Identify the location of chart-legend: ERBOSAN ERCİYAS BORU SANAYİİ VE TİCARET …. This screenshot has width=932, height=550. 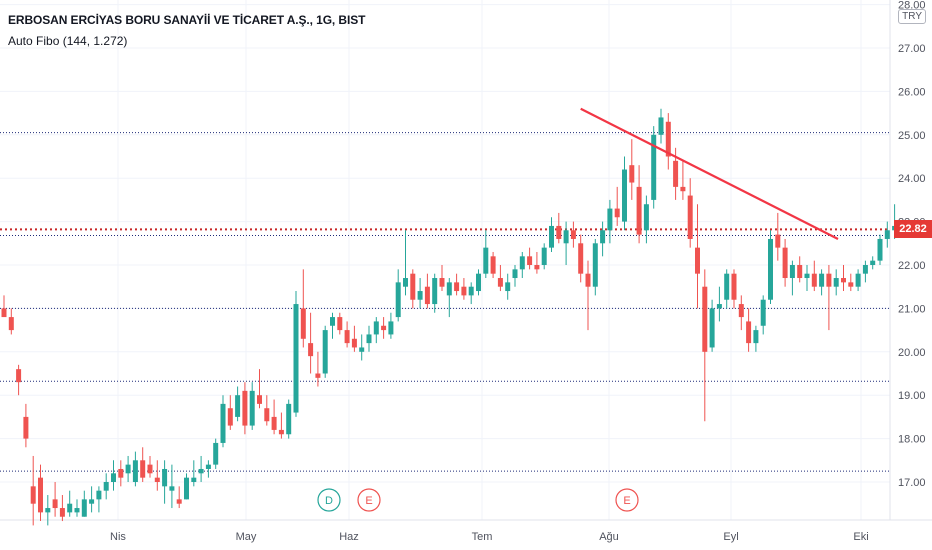
(186, 31).